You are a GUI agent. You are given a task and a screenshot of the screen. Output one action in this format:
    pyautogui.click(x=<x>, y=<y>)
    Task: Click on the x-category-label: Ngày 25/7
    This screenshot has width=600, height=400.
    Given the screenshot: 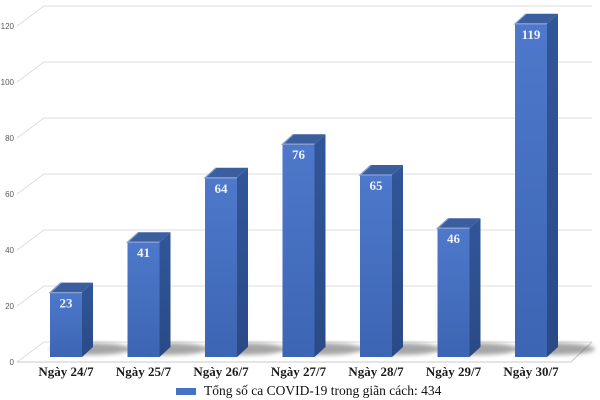 What is the action you would take?
    pyautogui.click(x=144, y=371)
    